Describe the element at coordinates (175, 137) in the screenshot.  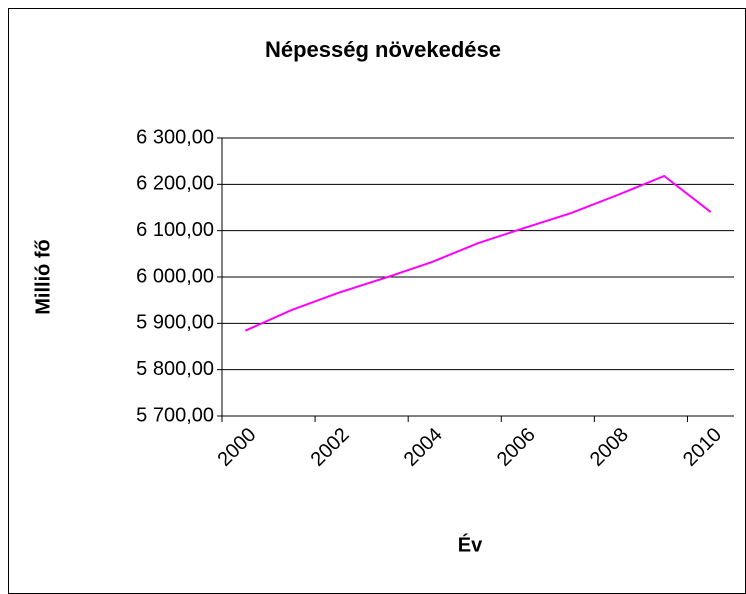
I see `y-tick-label: 6 300,00` at that location.